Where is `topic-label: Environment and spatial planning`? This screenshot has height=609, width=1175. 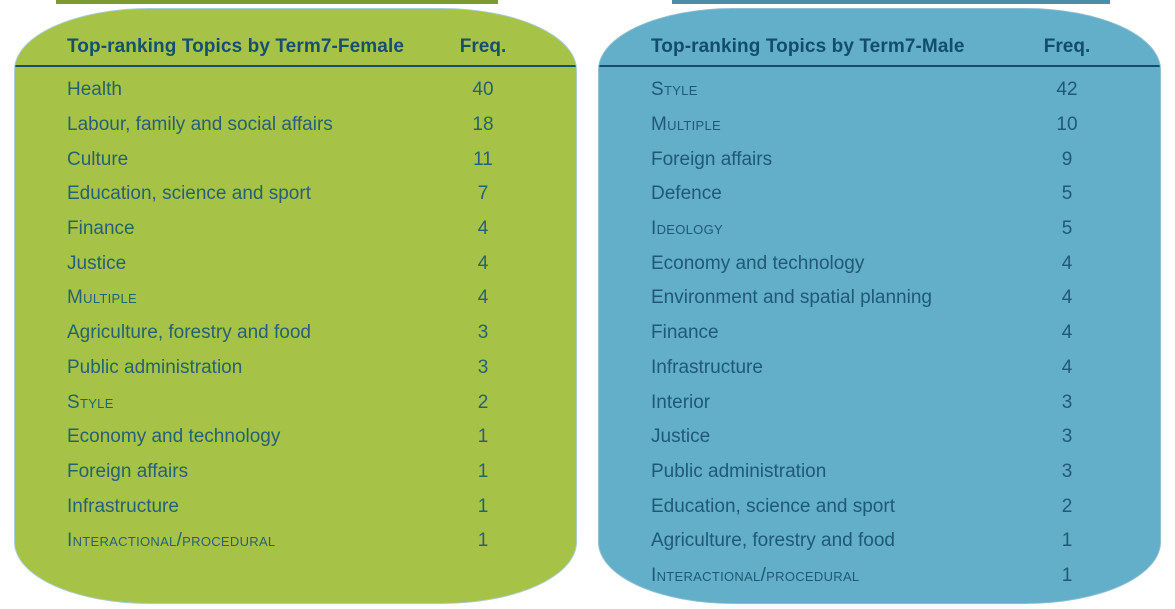
topic-label: Environment and spatial planning is located at coordinates (791, 298).